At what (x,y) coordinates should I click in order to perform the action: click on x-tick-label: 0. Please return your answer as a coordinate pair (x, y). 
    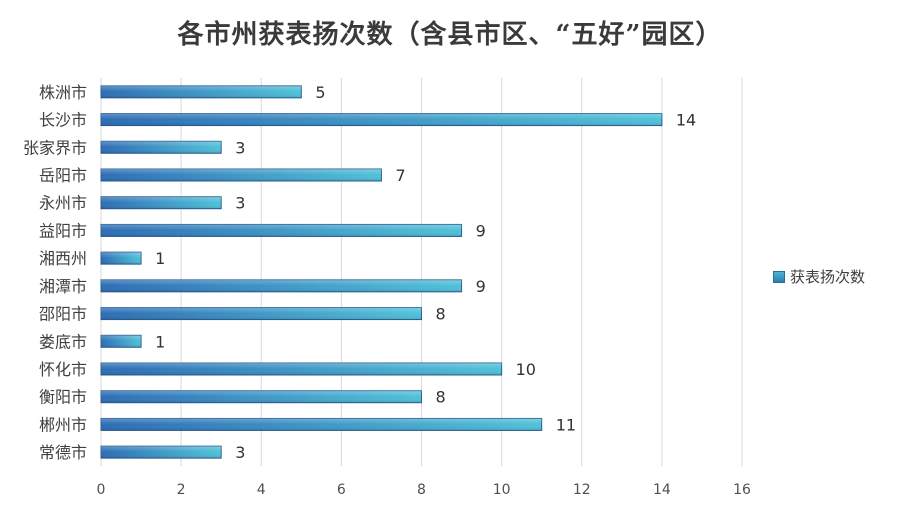
    Looking at the image, I should click on (101, 490).